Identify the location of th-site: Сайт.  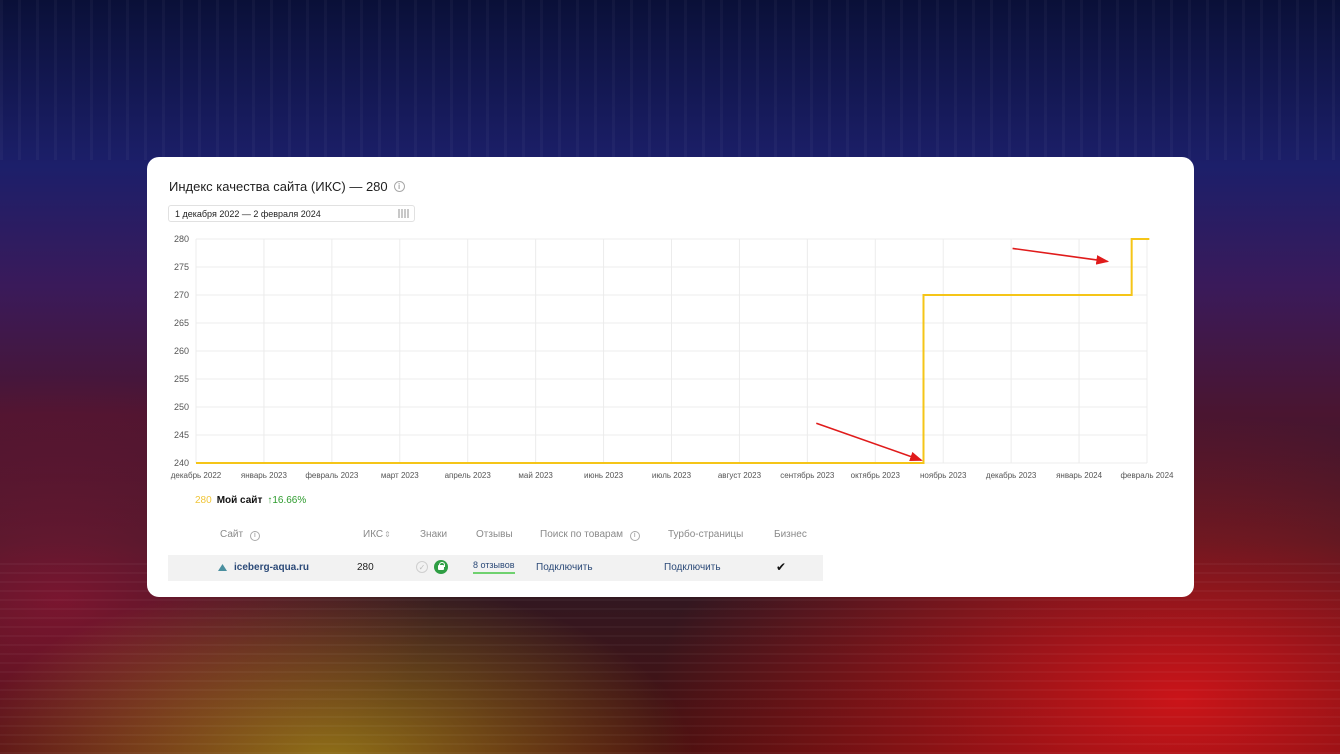
(232, 534).